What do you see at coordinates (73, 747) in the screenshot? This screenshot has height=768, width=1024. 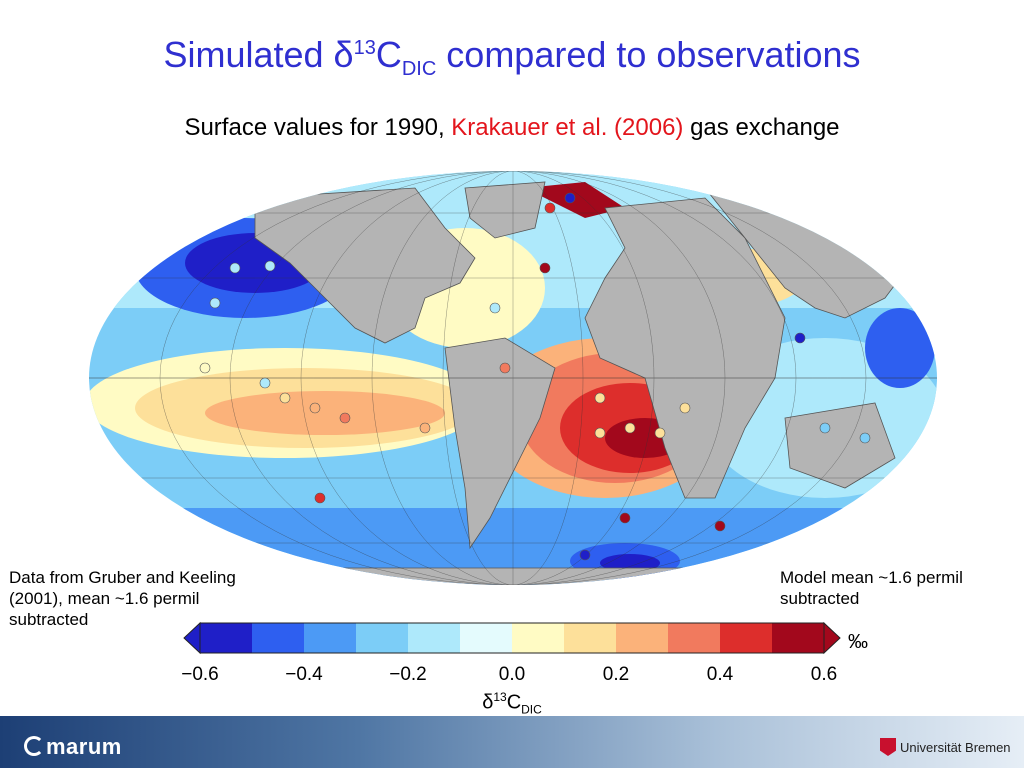 I see `marum-logo: marum` at bounding box center [73, 747].